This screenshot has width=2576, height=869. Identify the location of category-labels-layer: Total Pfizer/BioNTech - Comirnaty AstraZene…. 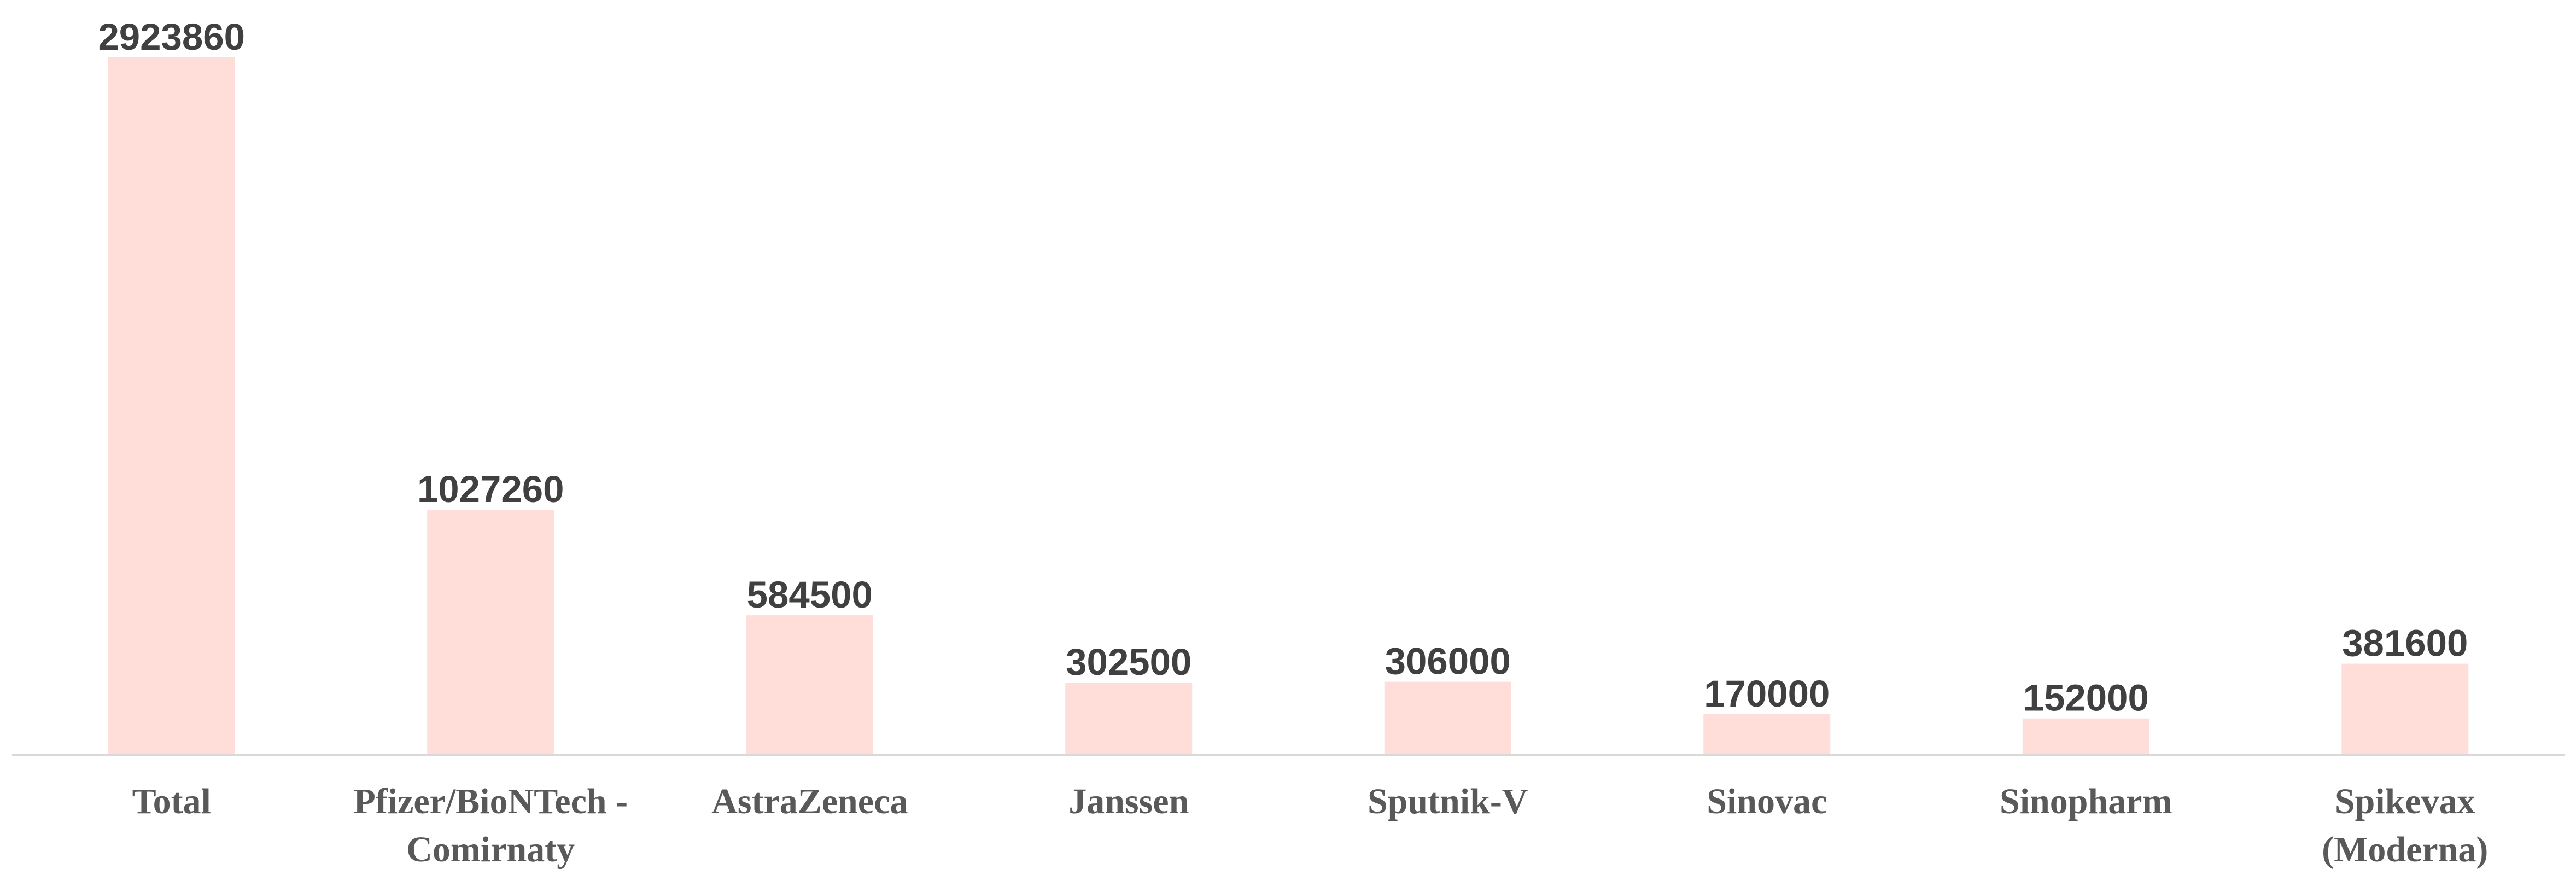
(1310, 825).